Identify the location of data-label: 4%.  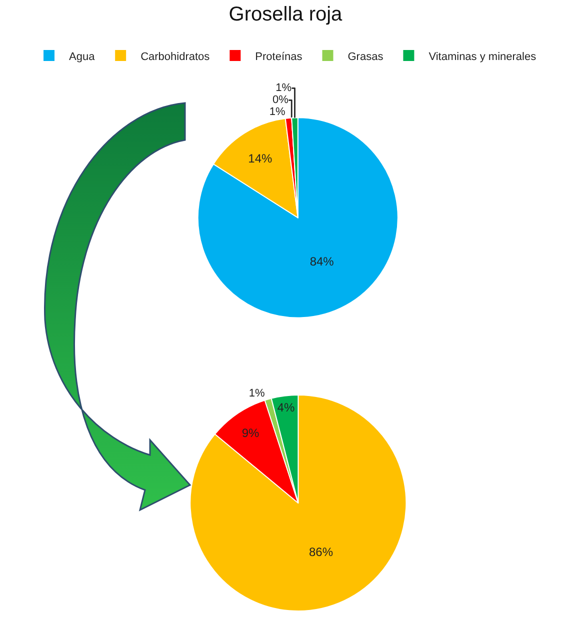
(286, 407).